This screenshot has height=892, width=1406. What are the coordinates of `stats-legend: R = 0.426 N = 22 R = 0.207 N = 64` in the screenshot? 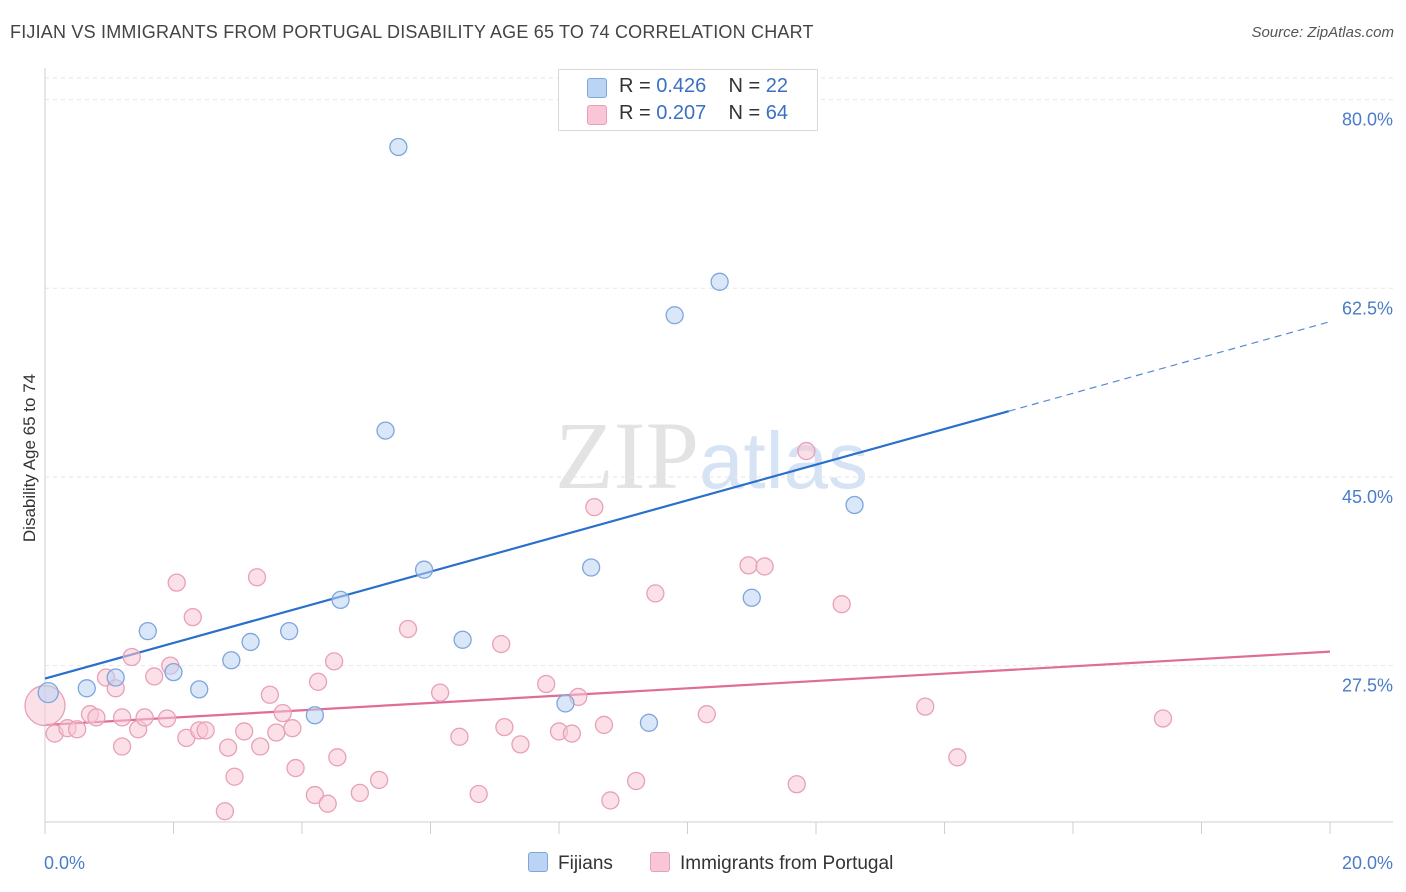 It's located at (688, 100).